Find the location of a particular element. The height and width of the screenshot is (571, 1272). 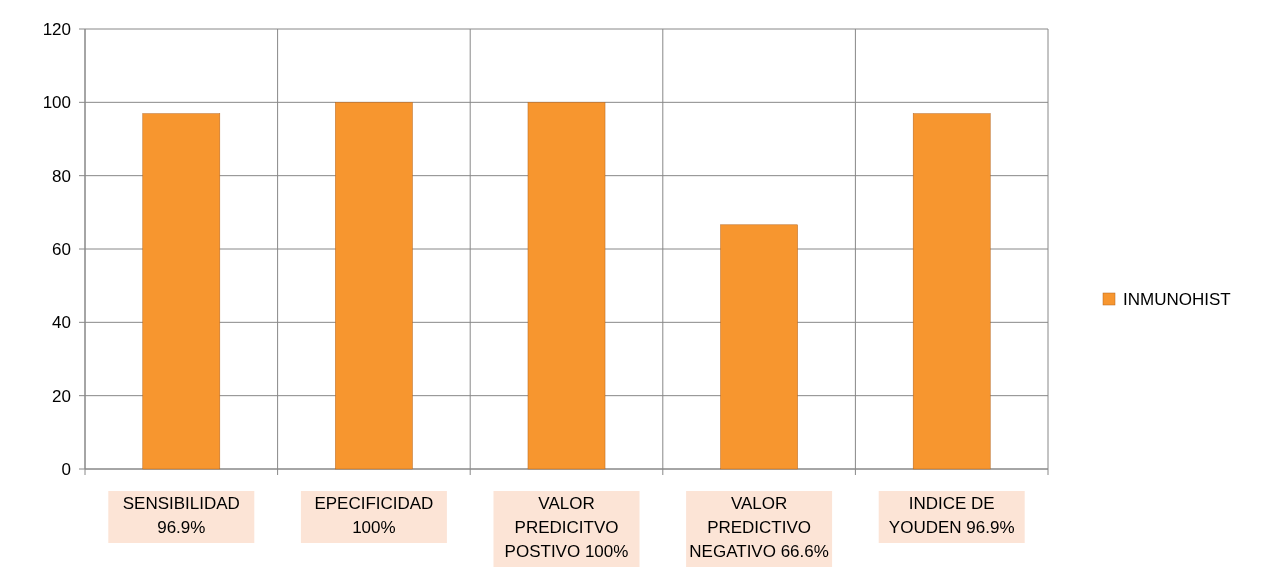

legend-label: INMUNOHIST is located at coordinates (1177, 299).